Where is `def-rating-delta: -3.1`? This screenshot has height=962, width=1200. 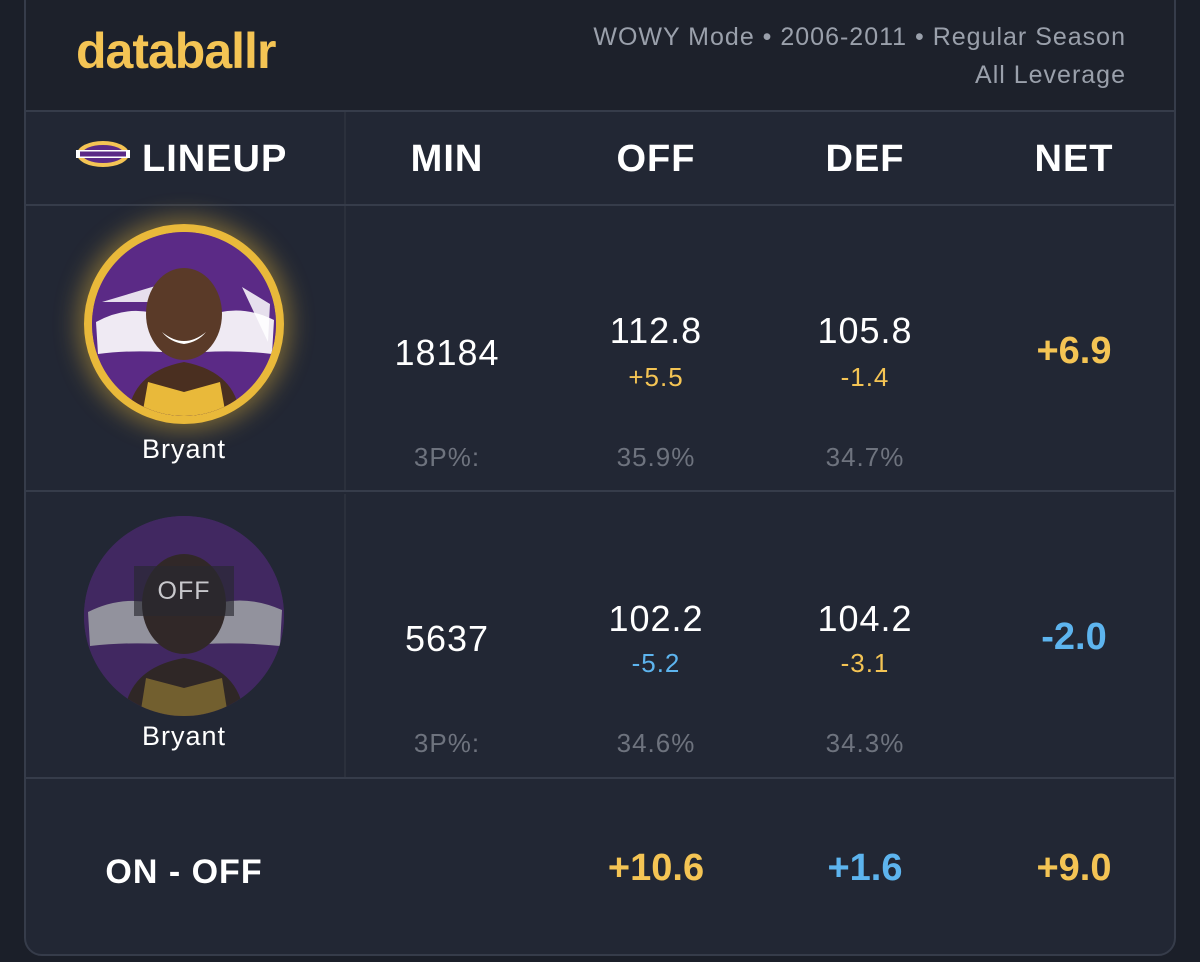 def-rating-delta: -3.1 is located at coordinates (865, 663).